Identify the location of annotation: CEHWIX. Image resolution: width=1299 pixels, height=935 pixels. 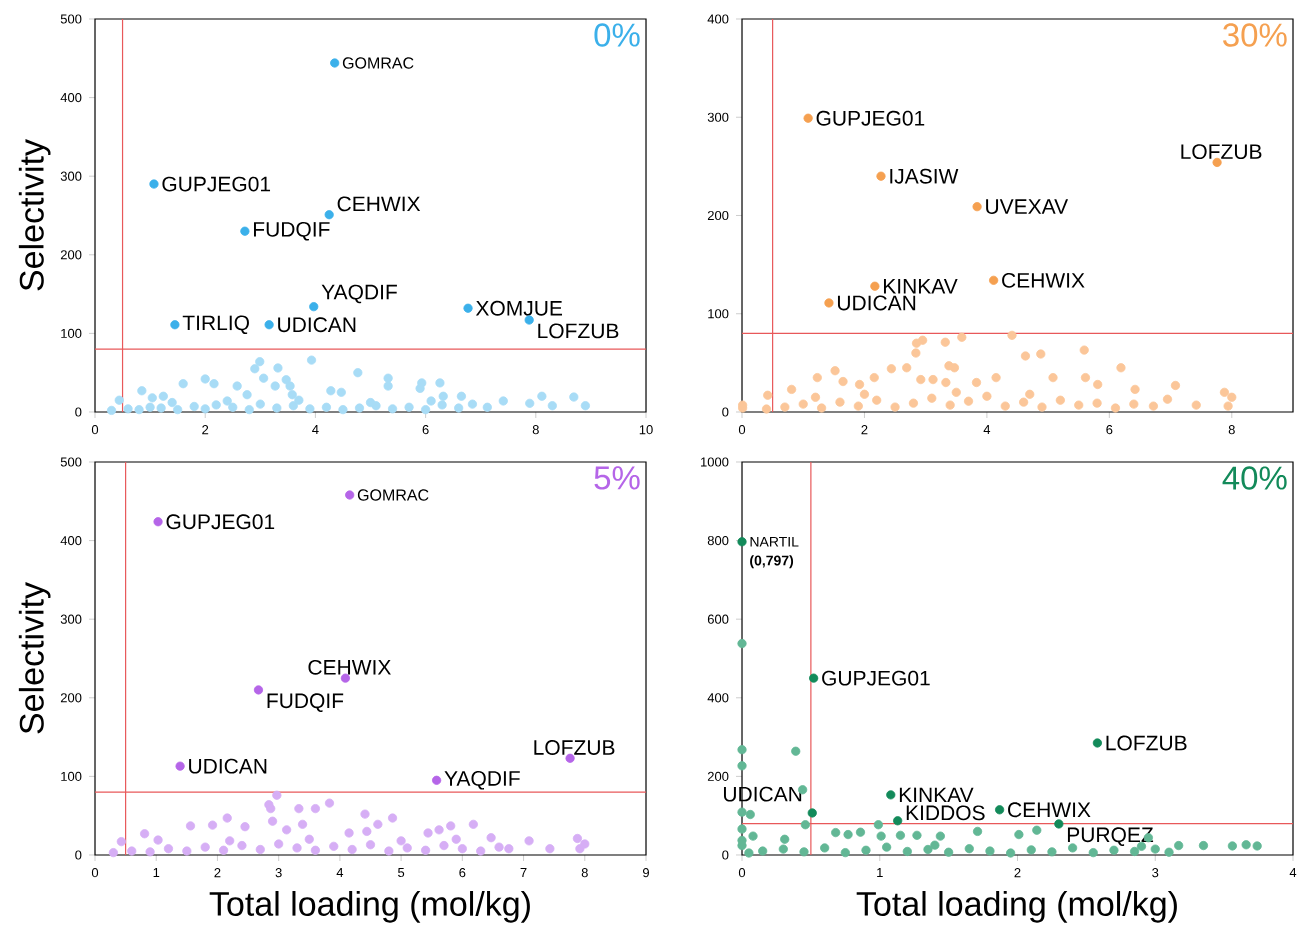
(379, 204).